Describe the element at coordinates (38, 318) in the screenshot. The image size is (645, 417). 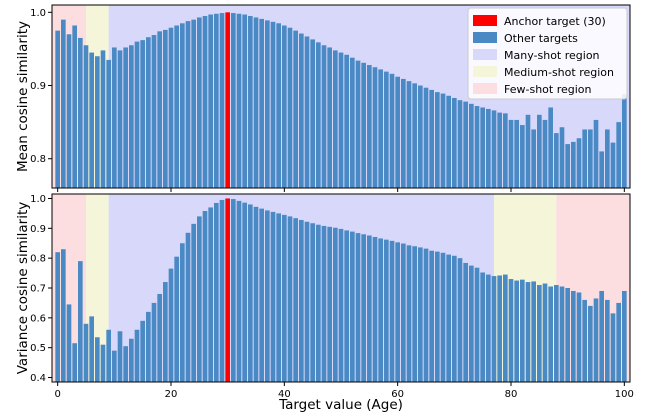
I see `y-tick-label: 0.6` at that location.